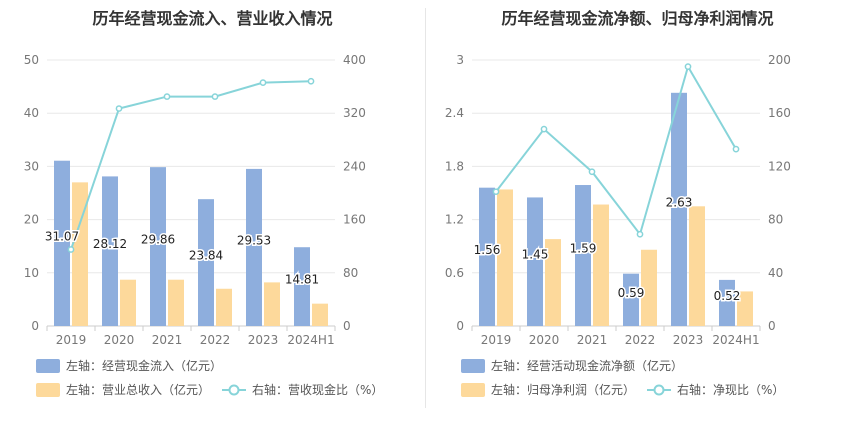 This screenshot has height=437, width=850. Describe the element at coordinates (454, 273) in the screenshot. I see `y-left-tick-label: 0.6` at that location.